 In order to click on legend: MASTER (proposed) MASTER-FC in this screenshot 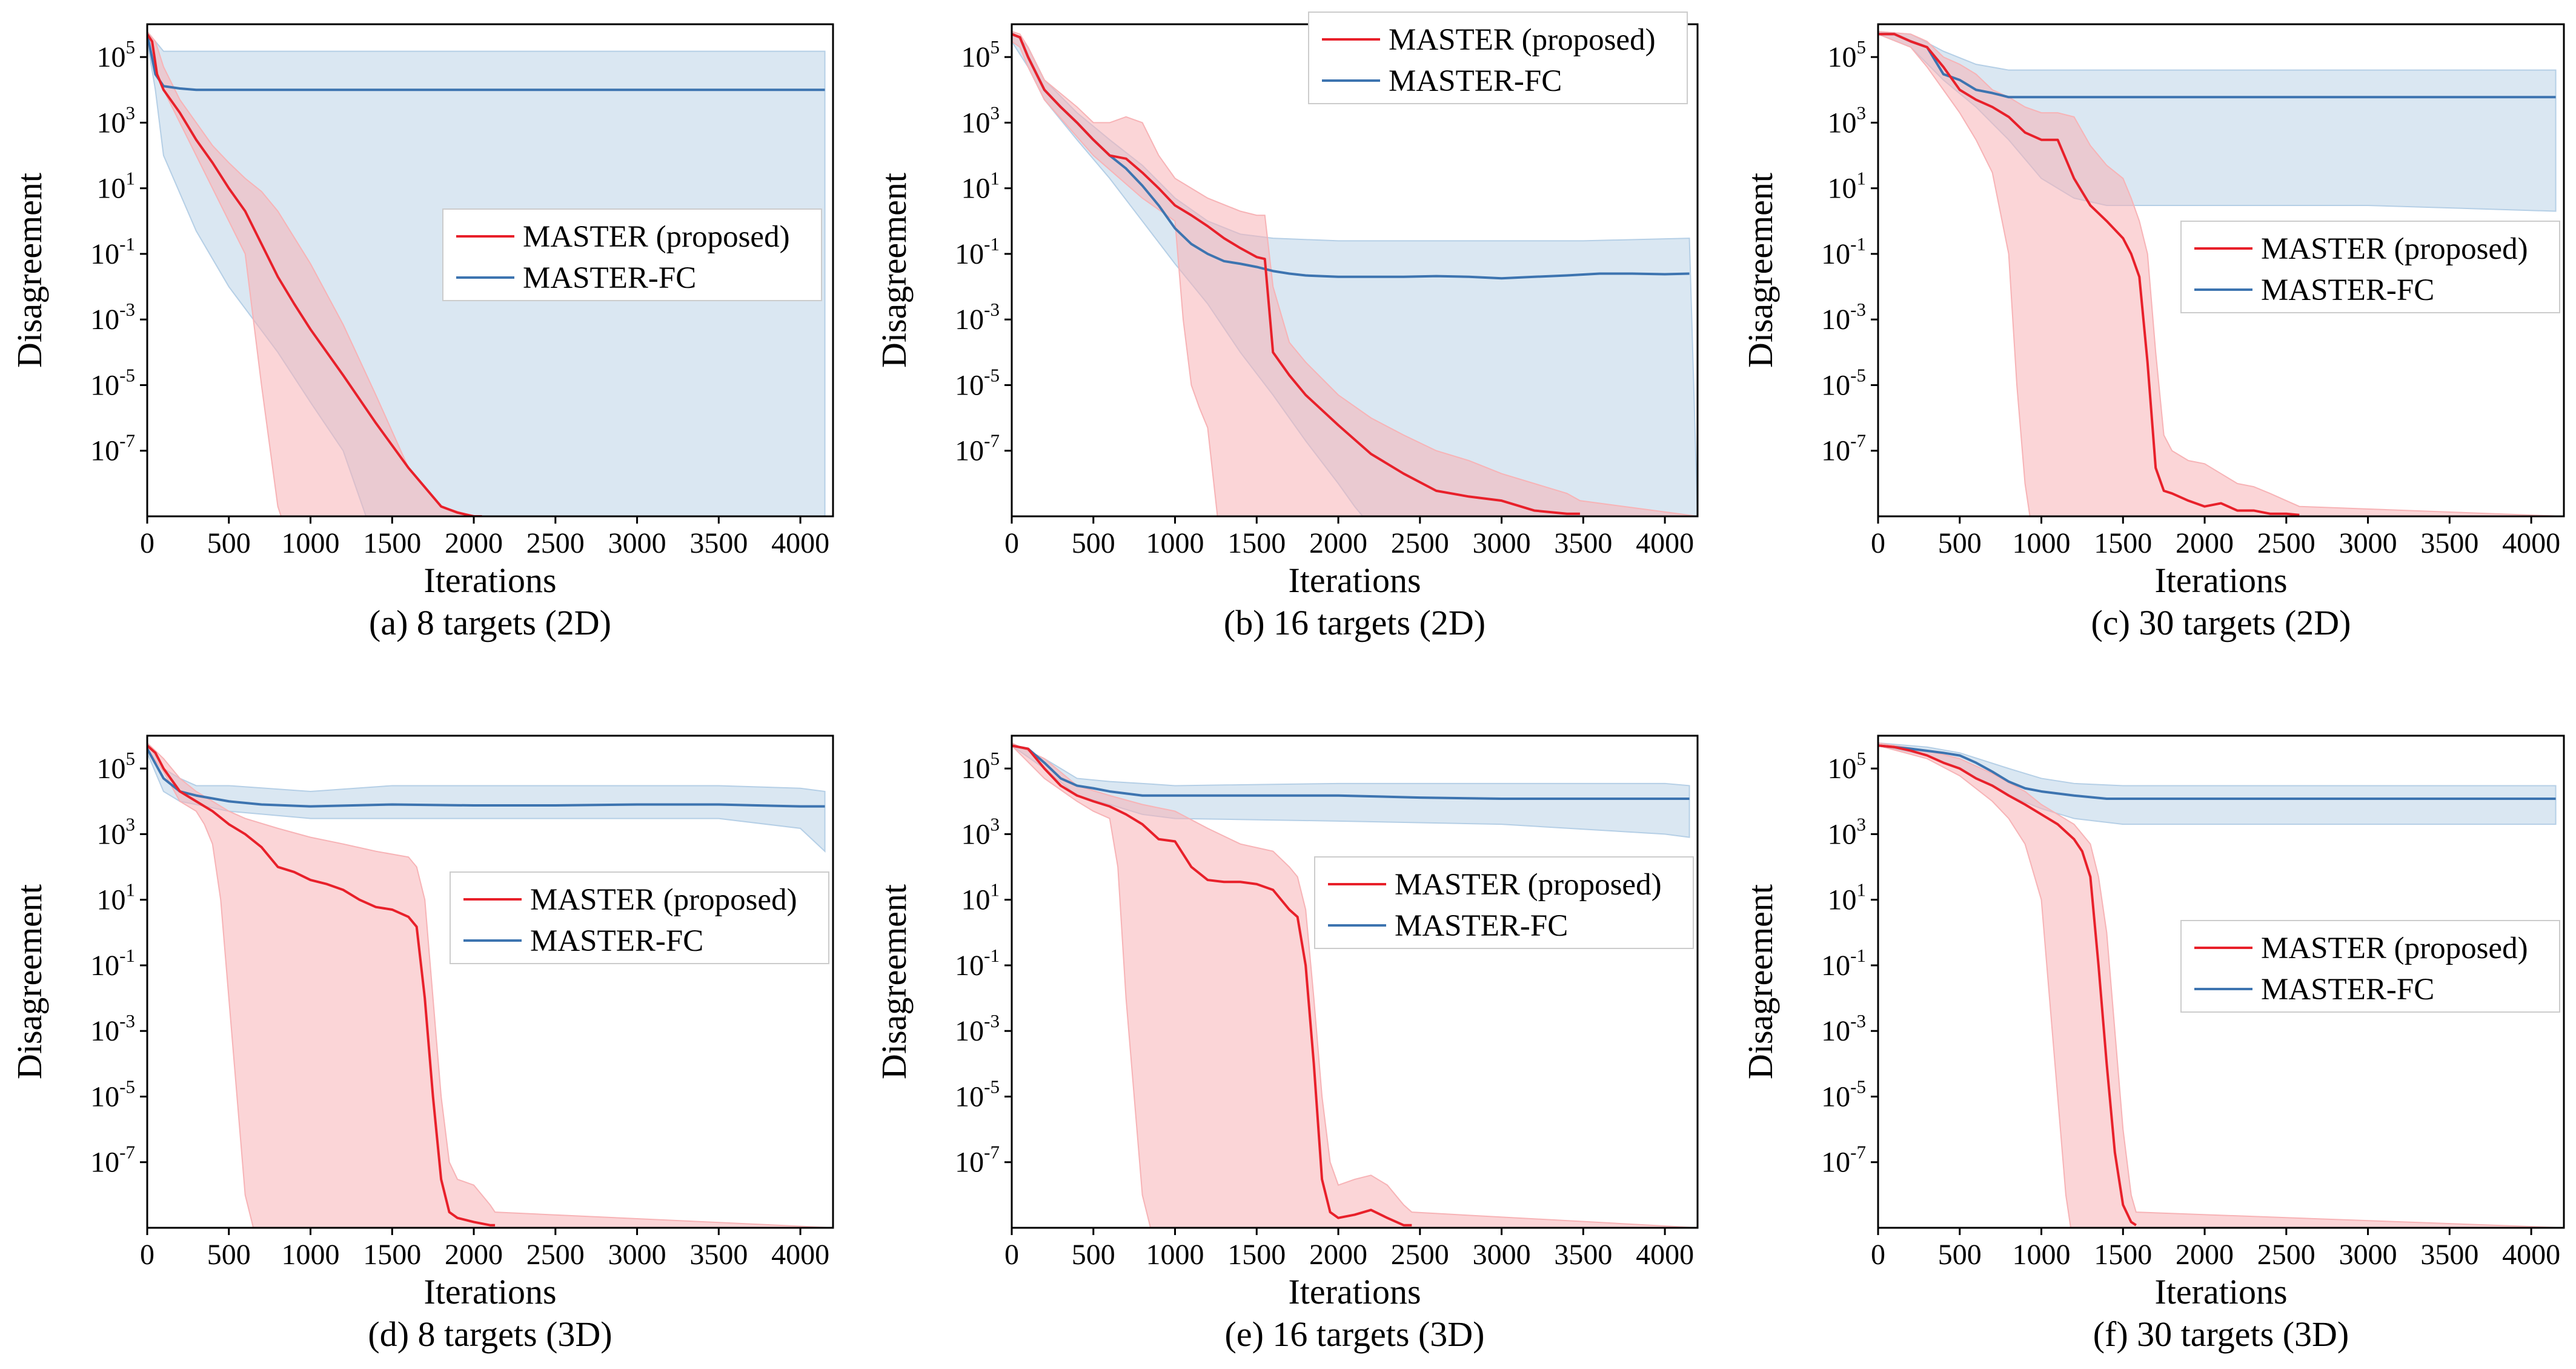, I will do `click(2370, 966)`.